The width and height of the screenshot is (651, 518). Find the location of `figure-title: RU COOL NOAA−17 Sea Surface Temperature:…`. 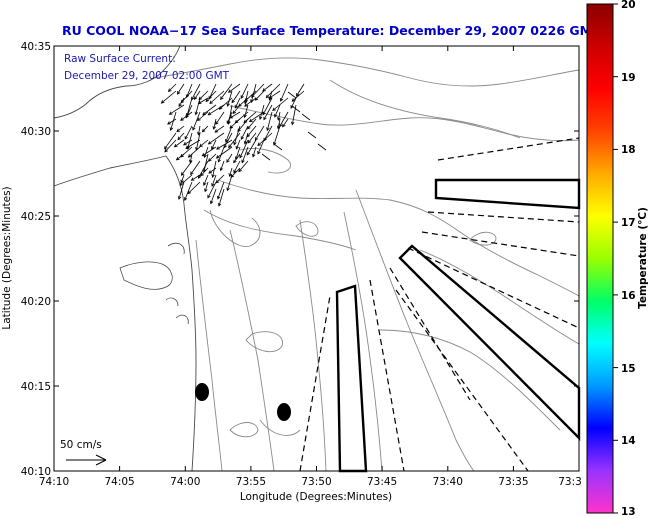

figure-title: RU COOL NOAA−17 Sea Surface Temperature:… is located at coordinates (331, 30).